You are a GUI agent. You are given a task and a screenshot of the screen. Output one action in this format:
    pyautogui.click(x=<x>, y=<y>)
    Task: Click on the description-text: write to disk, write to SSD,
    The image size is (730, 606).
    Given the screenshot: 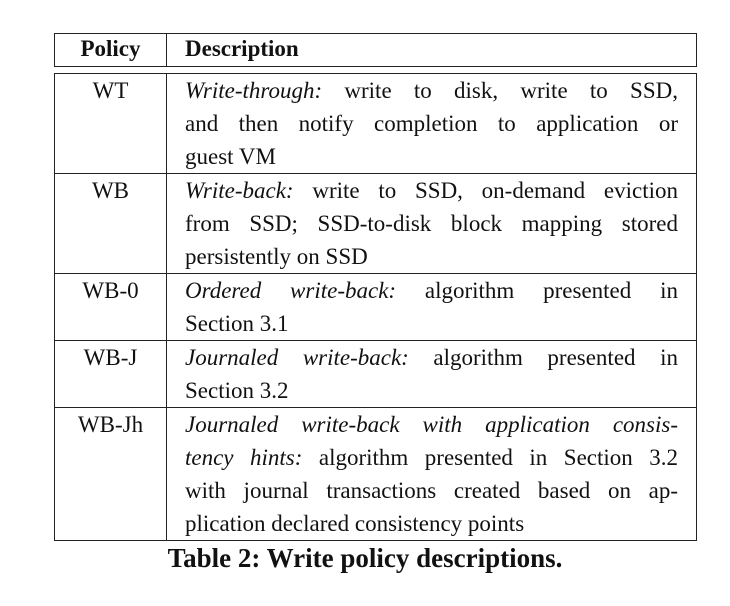 What is the action you would take?
    pyautogui.click(x=500, y=90)
    